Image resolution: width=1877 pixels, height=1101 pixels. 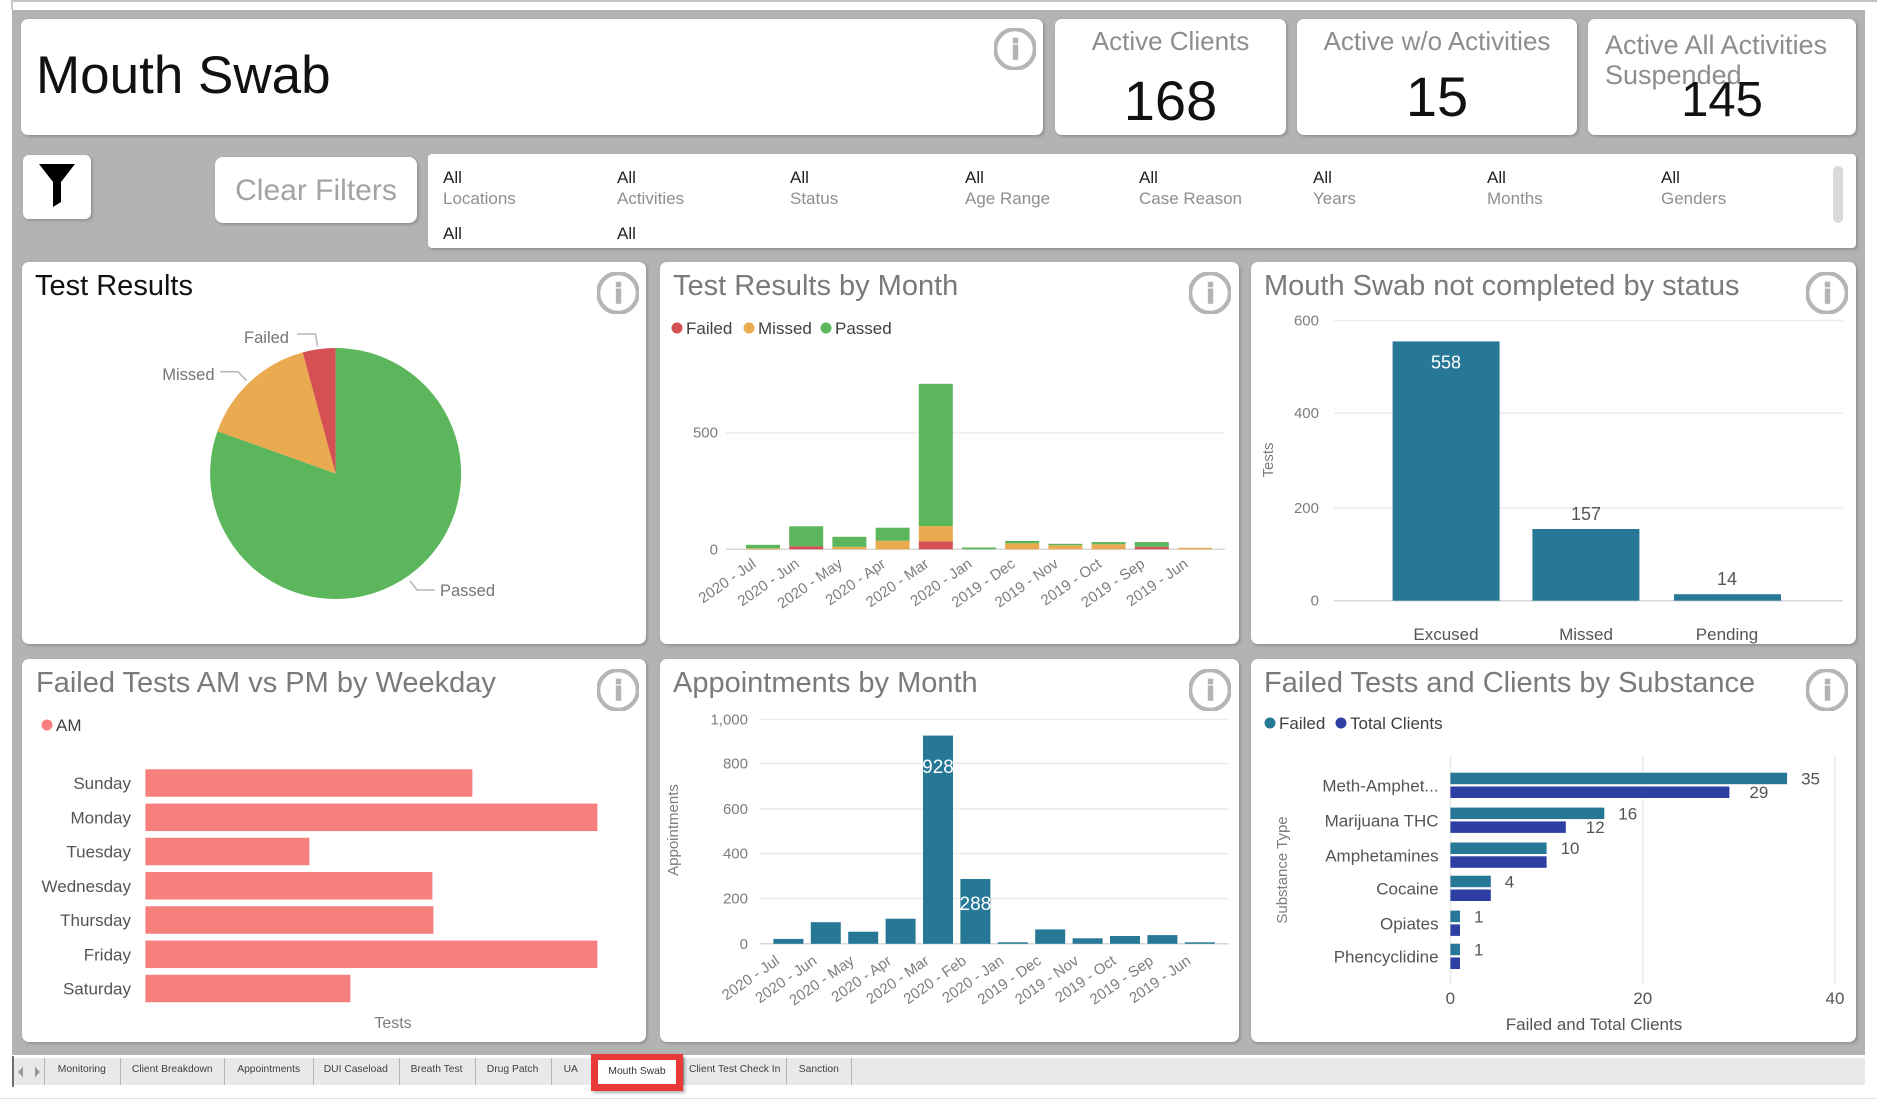 What do you see at coordinates (1282, 869) in the screenshot?
I see `svg-text: Substance Type` at bounding box center [1282, 869].